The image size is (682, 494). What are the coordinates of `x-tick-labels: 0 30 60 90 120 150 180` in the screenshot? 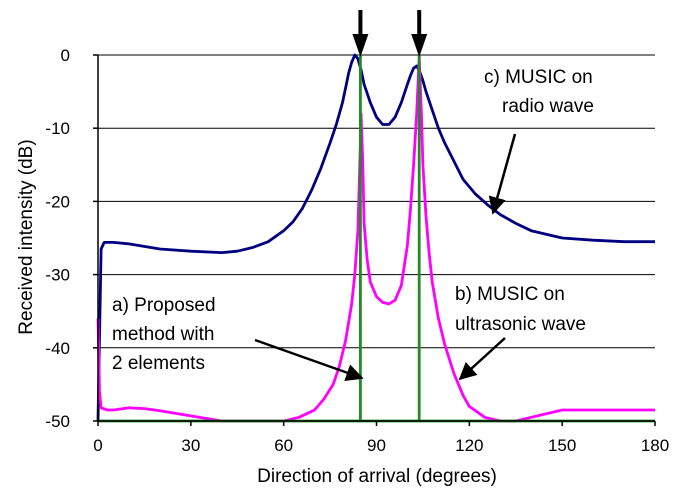 It's located at (381, 445).